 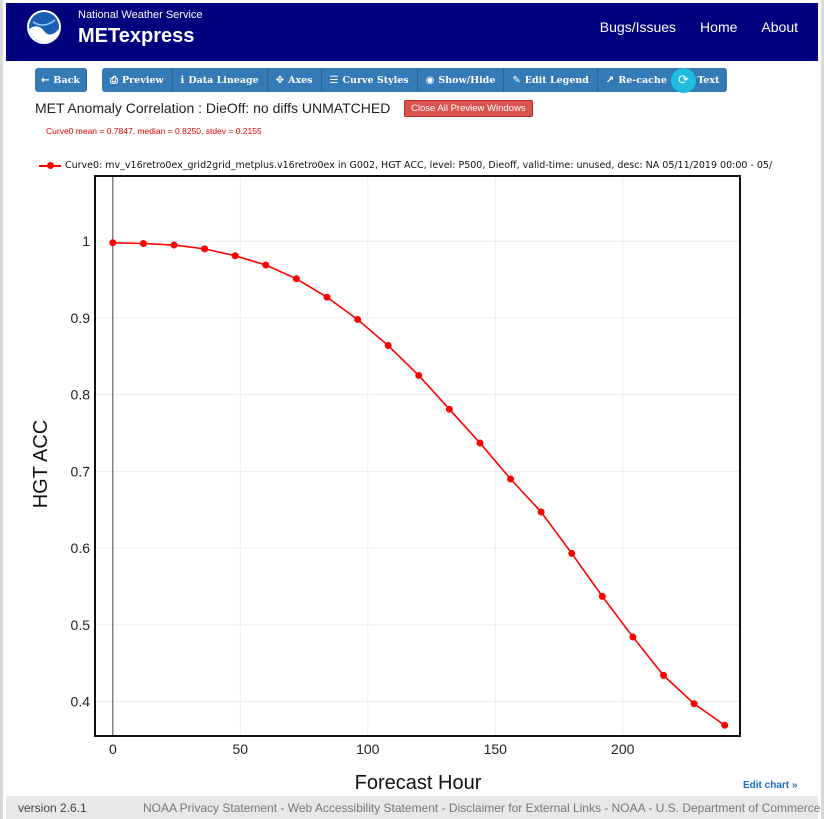 I want to click on footer-link-privacy: NOAA Privacy Statement, so click(x=210, y=807).